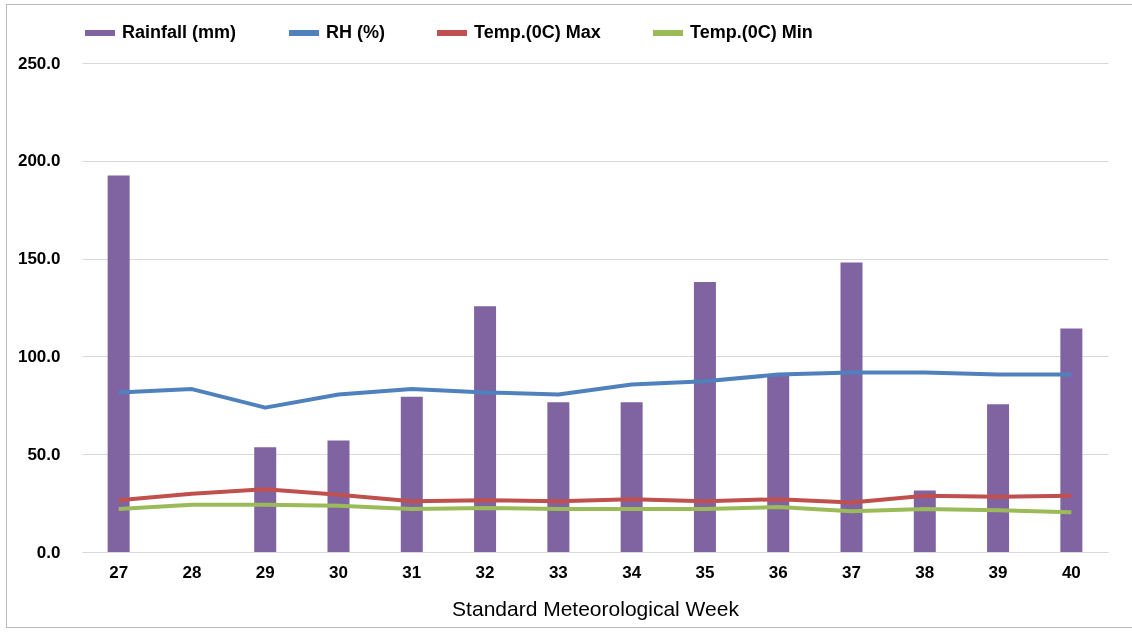  I want to click on x-tick-label: 31, so click(412, 572).